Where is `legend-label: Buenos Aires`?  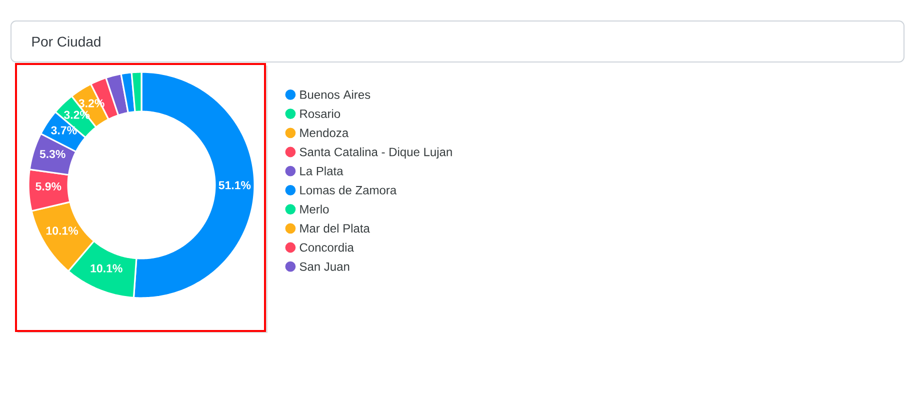 legend-label: Buenos Aires is located at coordinates (335, 94).